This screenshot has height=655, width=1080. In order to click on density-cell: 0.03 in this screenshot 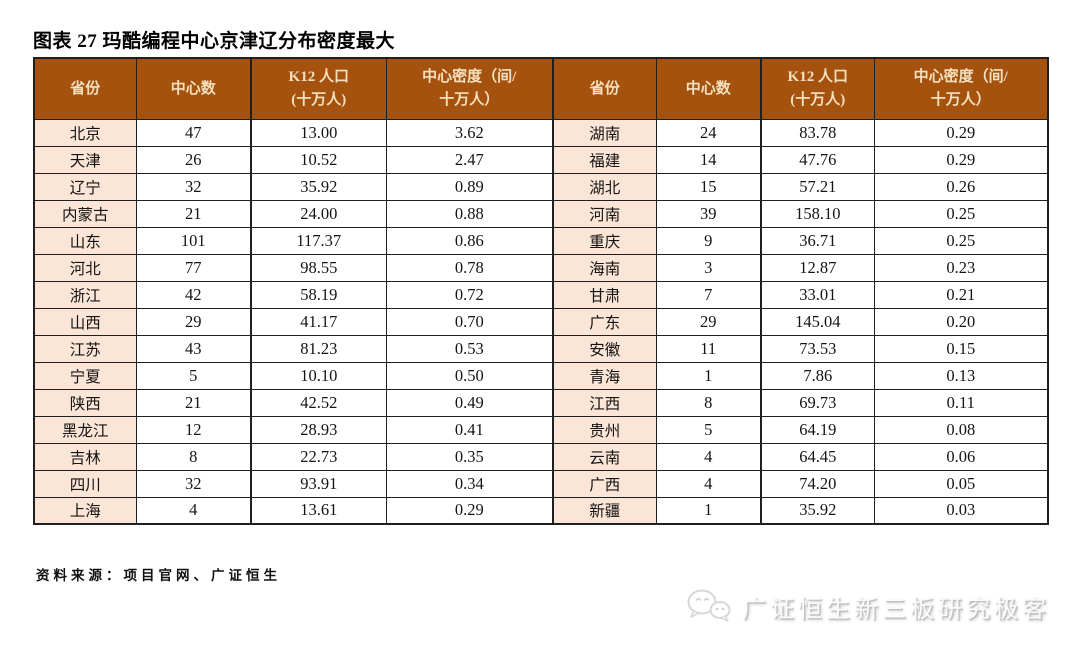, I will do `click(961, 510)`.